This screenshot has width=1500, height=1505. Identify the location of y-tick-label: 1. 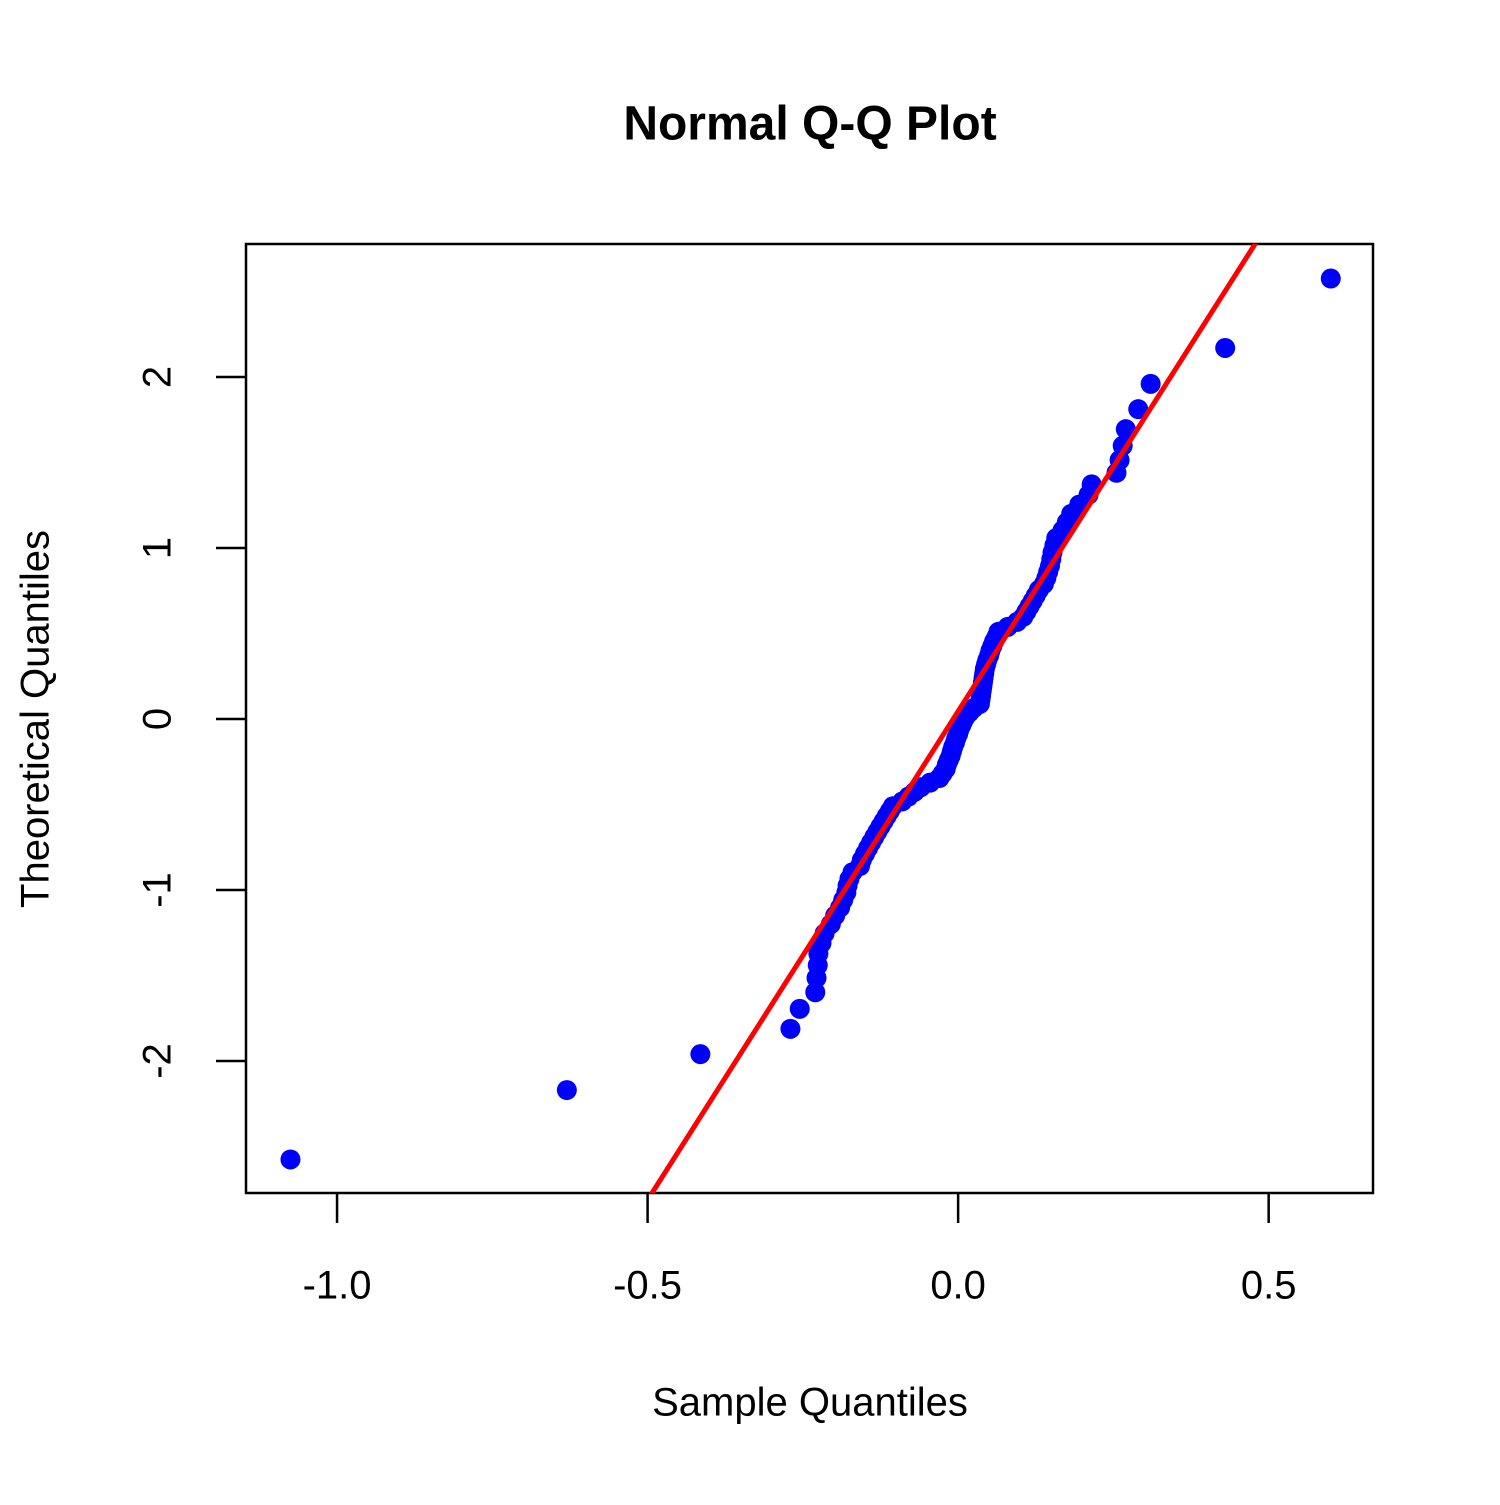
(158, 548).